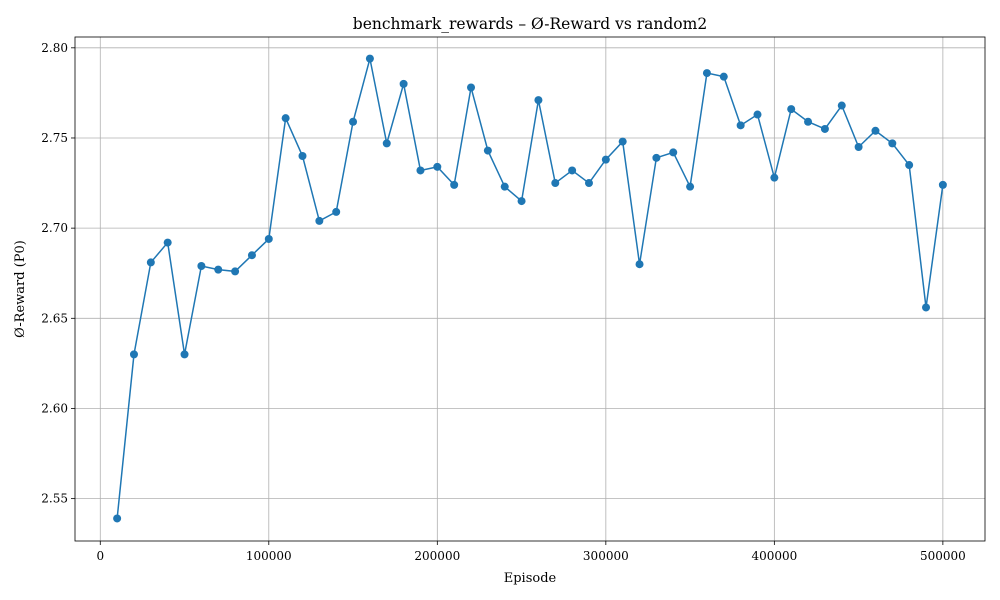 This screenshot has width=1000, height=600. Describe the element at coordinates (54, 48) in the screenshot. I see `y-tick-label: 2.80` at that location.